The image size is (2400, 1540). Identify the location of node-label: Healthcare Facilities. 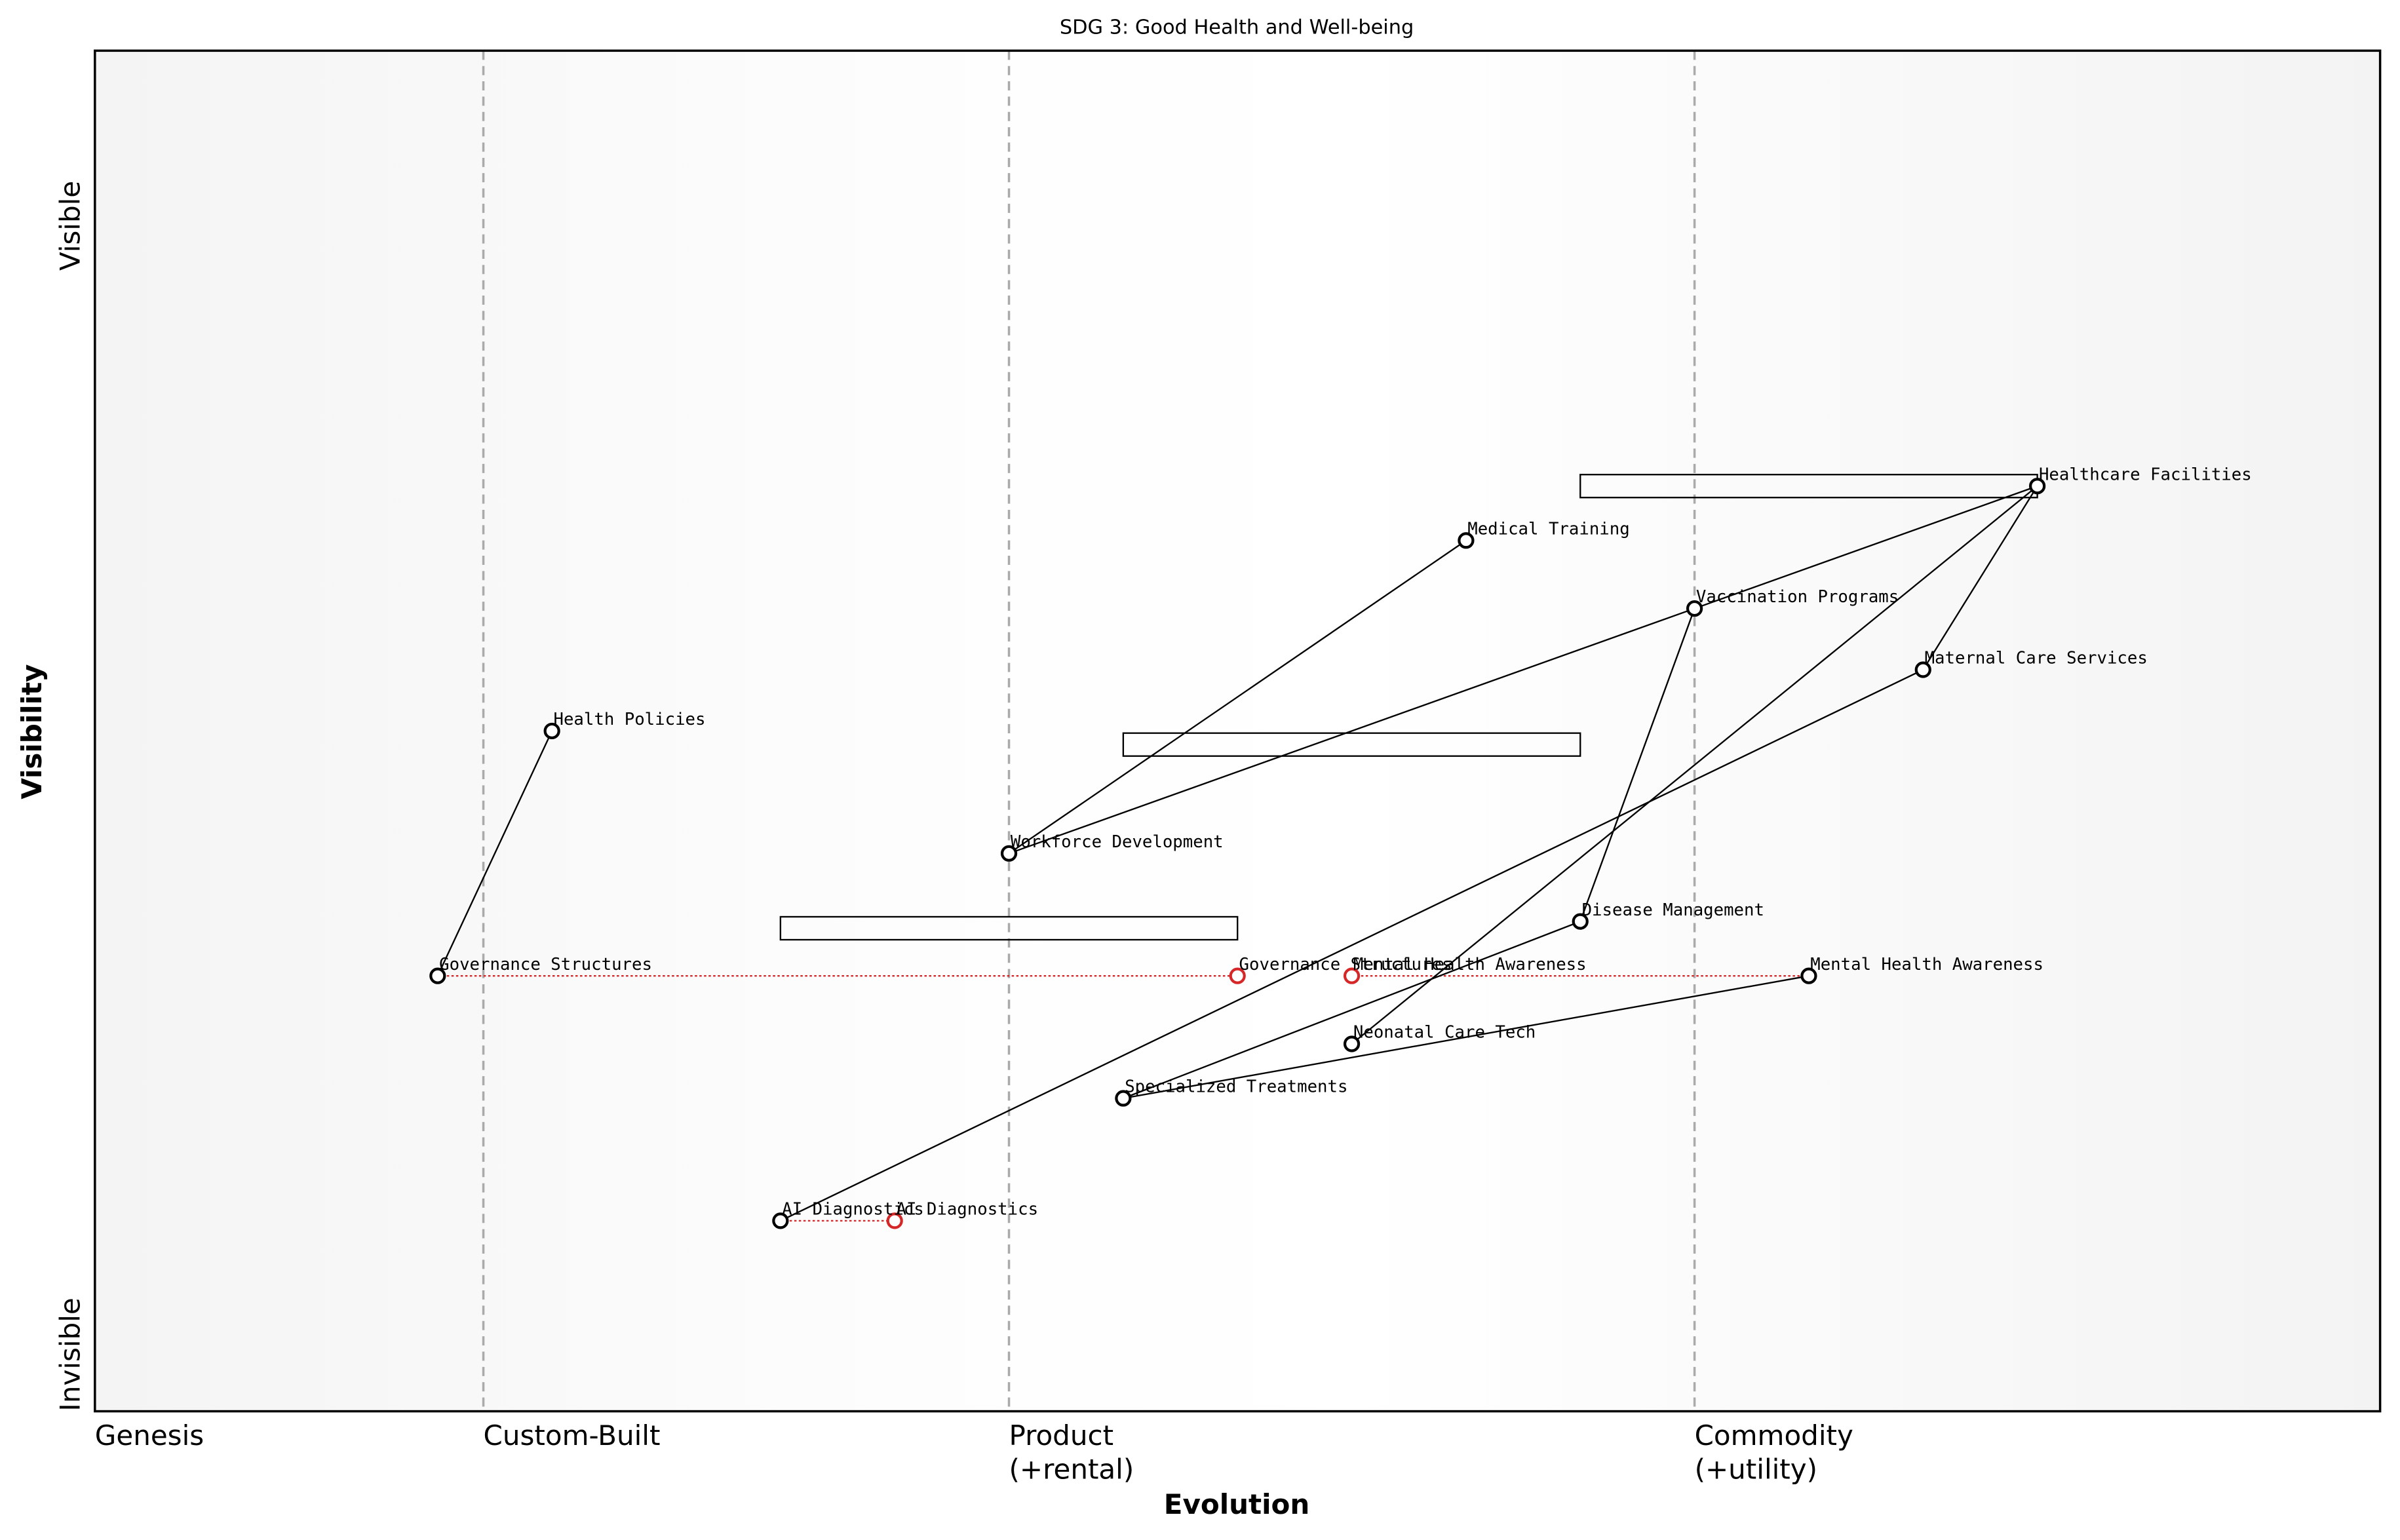
(2145, 474).